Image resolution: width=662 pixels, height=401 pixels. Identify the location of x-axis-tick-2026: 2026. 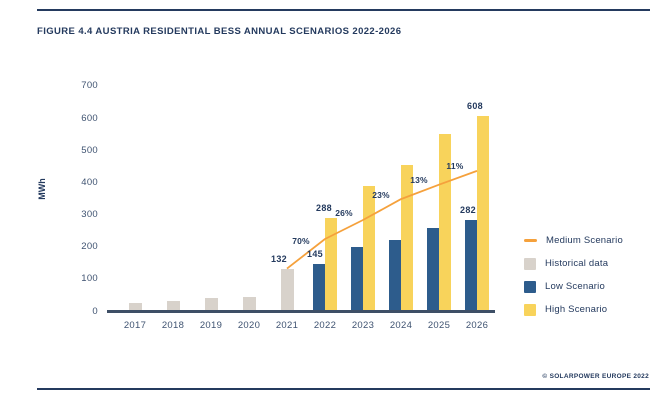
(477, 325).